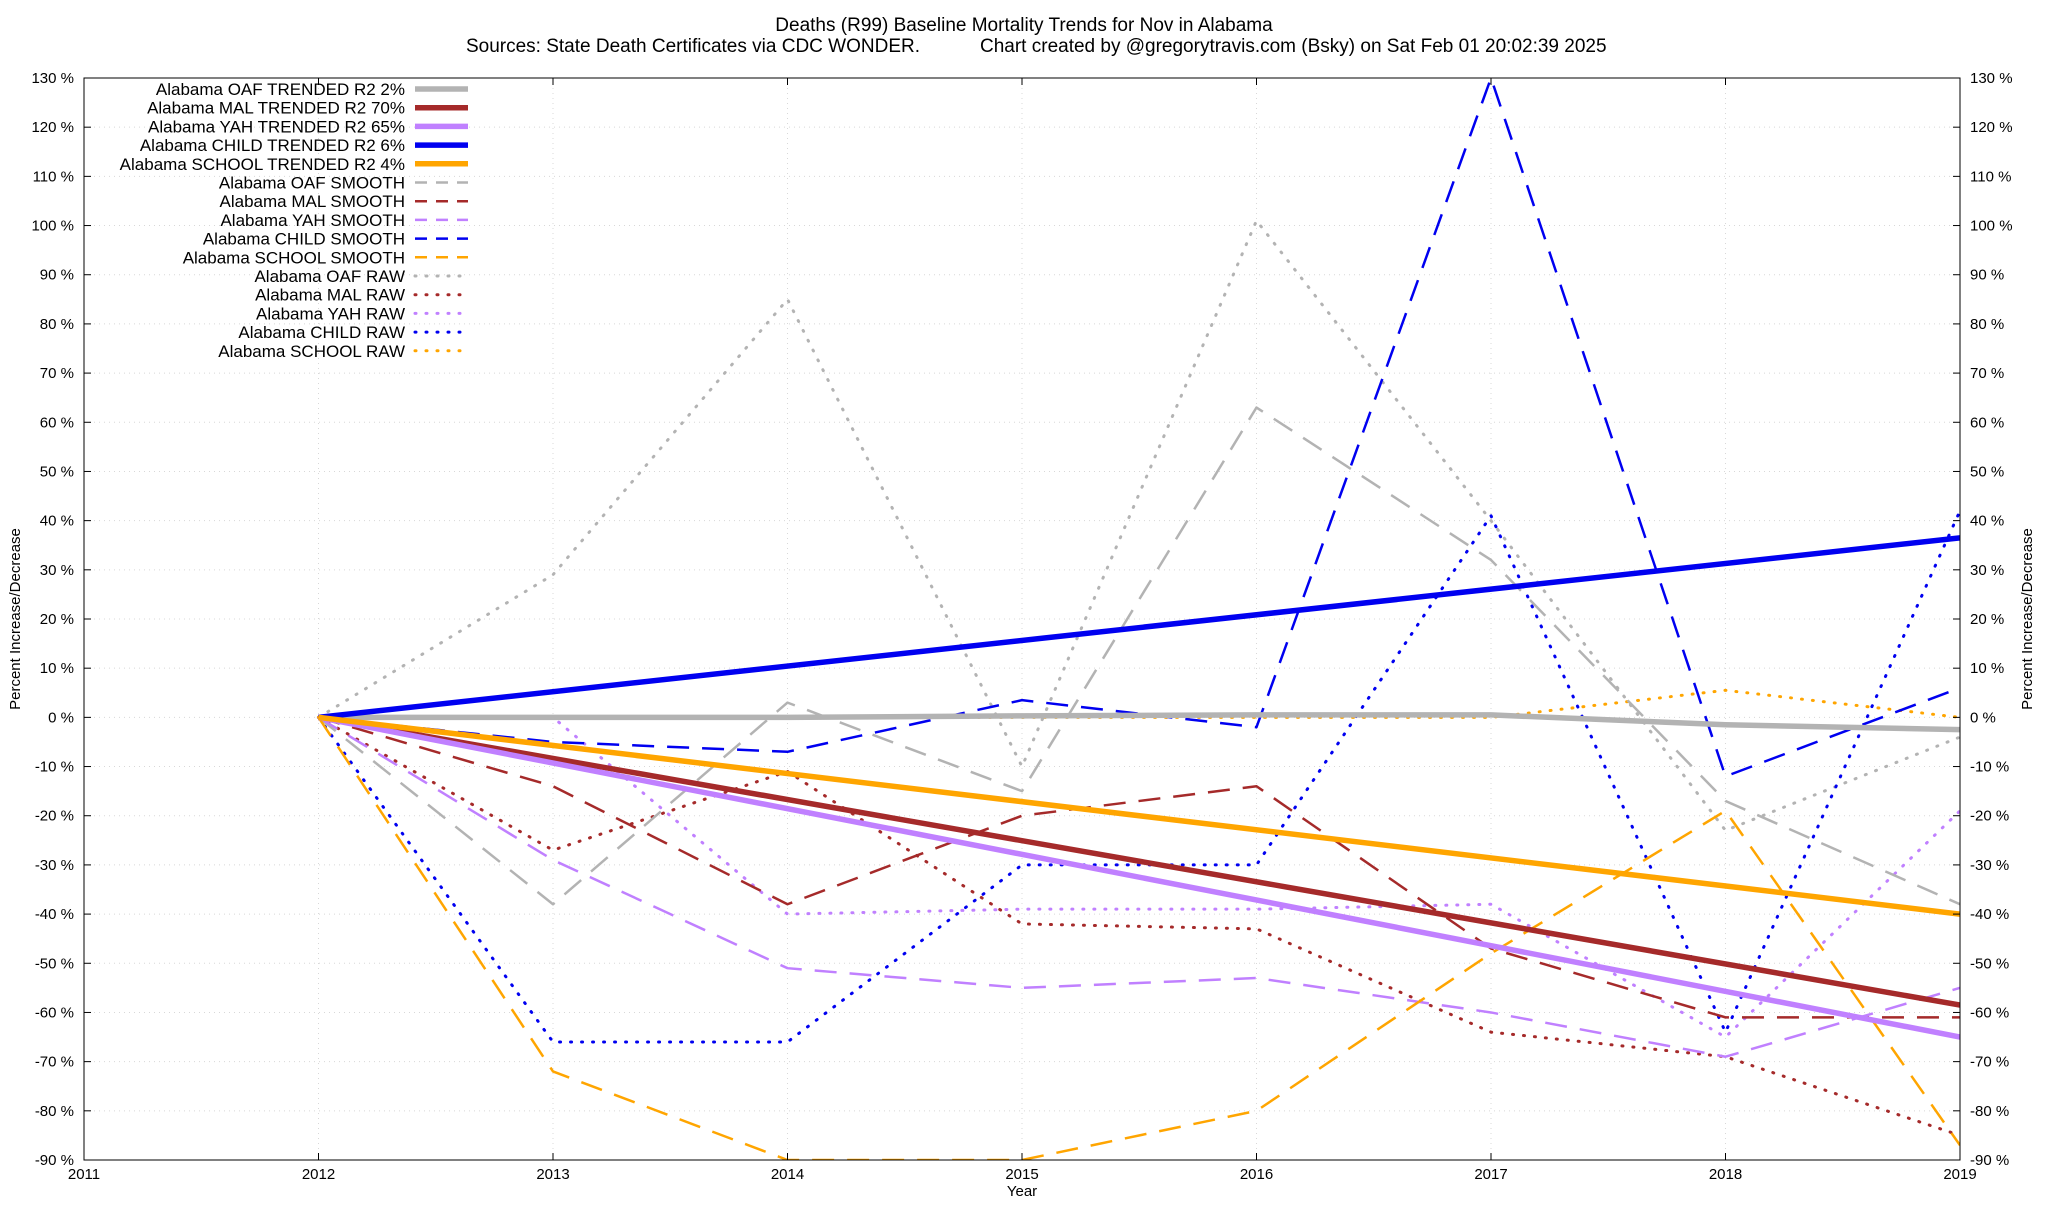 The width and height of the screenshot is (2048, 1205). I want to click on series-line-school-trend, so click(1139, 815).